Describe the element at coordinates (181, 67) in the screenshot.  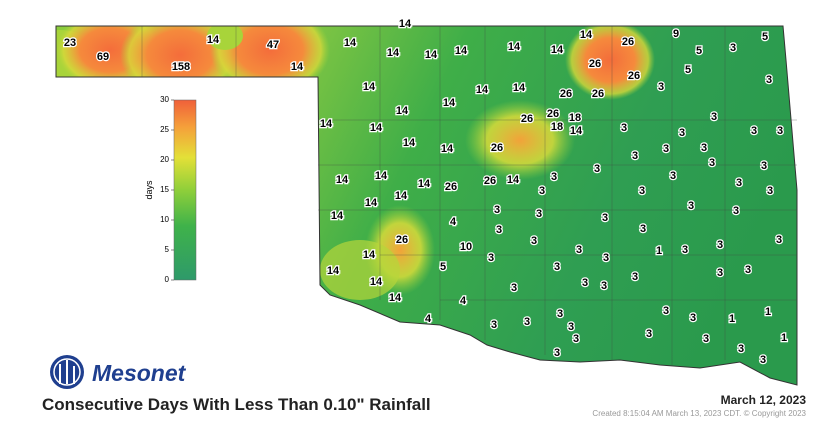
I see `station-value: 158` at that location.